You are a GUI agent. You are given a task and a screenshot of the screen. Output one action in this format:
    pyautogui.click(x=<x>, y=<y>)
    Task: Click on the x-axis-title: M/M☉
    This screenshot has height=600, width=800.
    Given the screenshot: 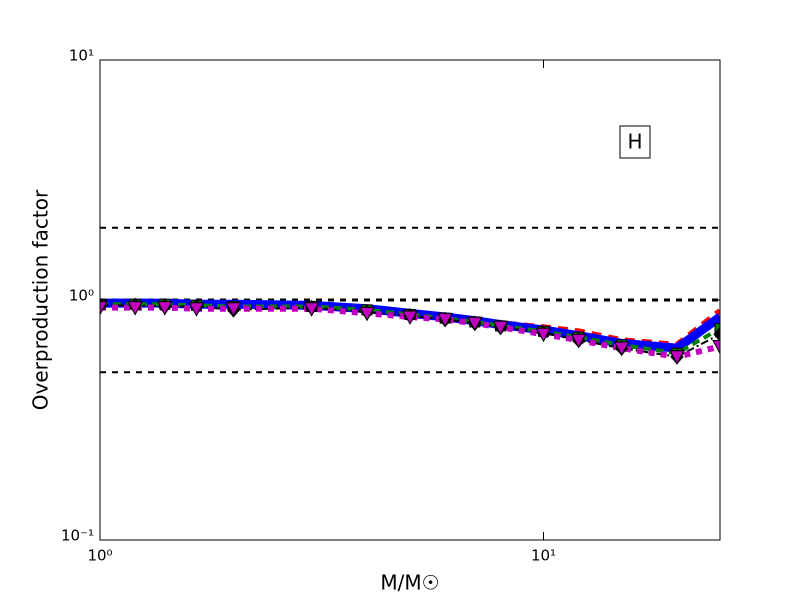 What is the action you would take?
    pyautogui.click(x=409, y=583)
    